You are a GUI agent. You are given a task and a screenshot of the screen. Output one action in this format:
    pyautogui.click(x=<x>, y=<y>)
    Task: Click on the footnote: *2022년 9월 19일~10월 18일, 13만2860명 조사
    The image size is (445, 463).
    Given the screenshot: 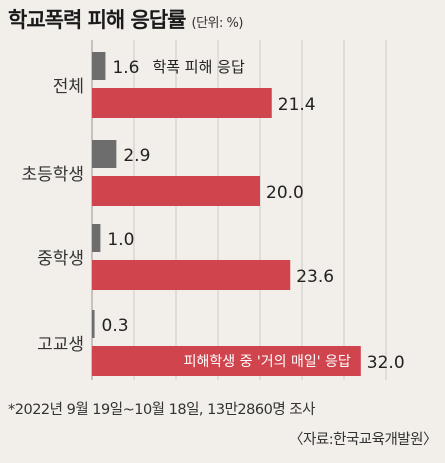 What is the action you would take?
    pyautogui.click(x=161, y=410)
    